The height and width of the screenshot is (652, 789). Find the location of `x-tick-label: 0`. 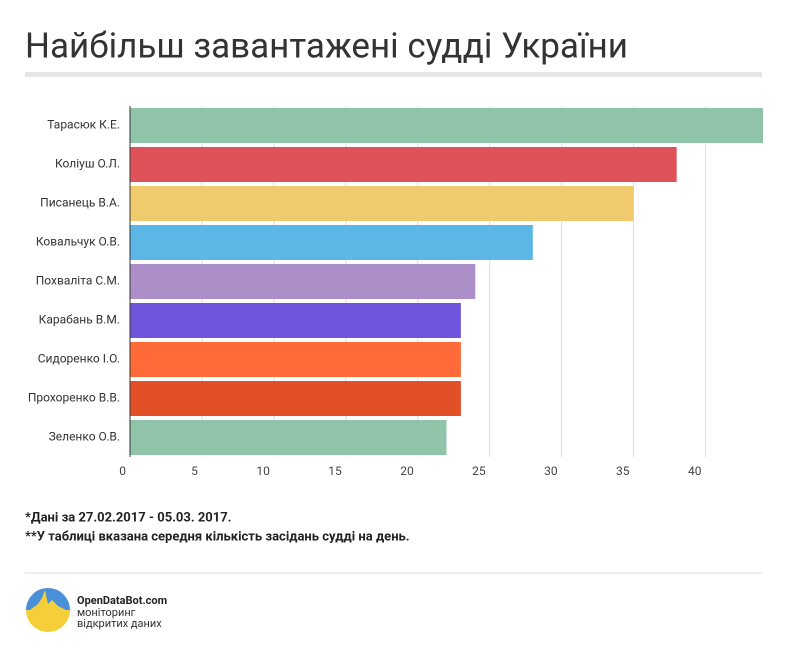

x-tick-label: 0 is located at coordinates (122, 471).